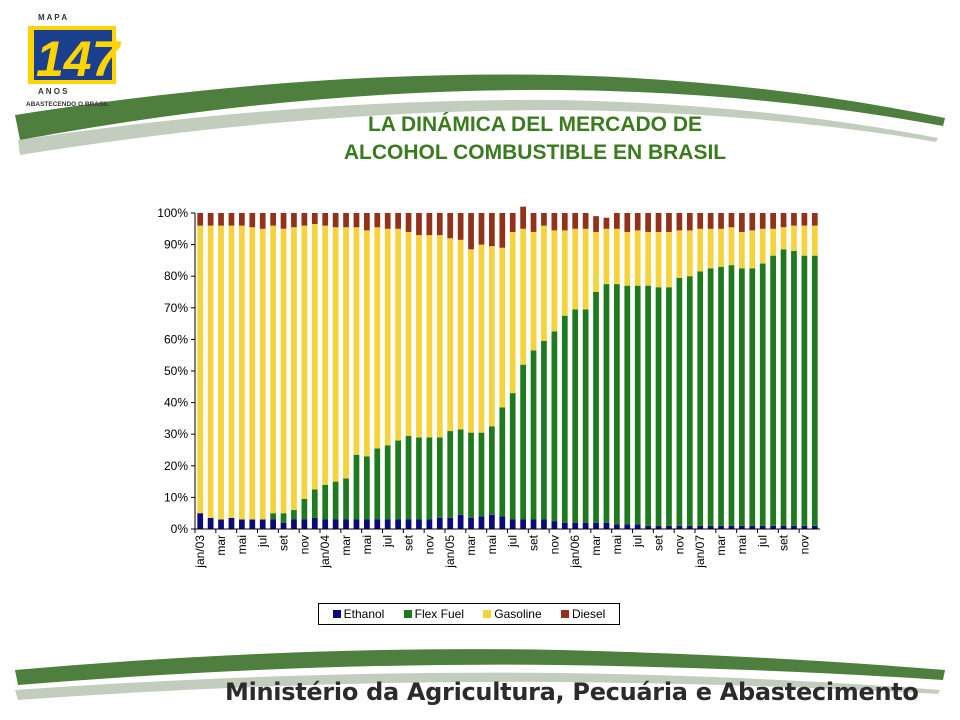 This screenshot has height=720, width=960. I want to click on y-tick-label: 50%, so click(176, 371).